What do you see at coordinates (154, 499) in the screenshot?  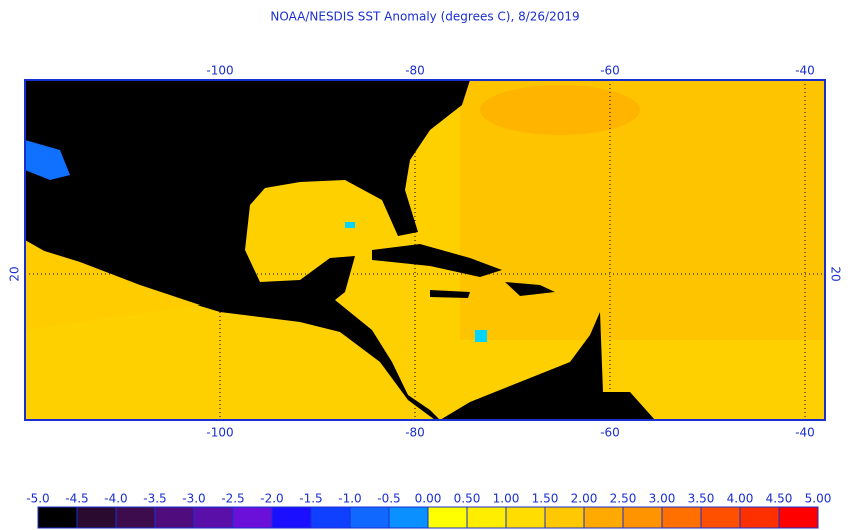 I see `colorbar-label: -3.5` at bounding box center [154, 499].